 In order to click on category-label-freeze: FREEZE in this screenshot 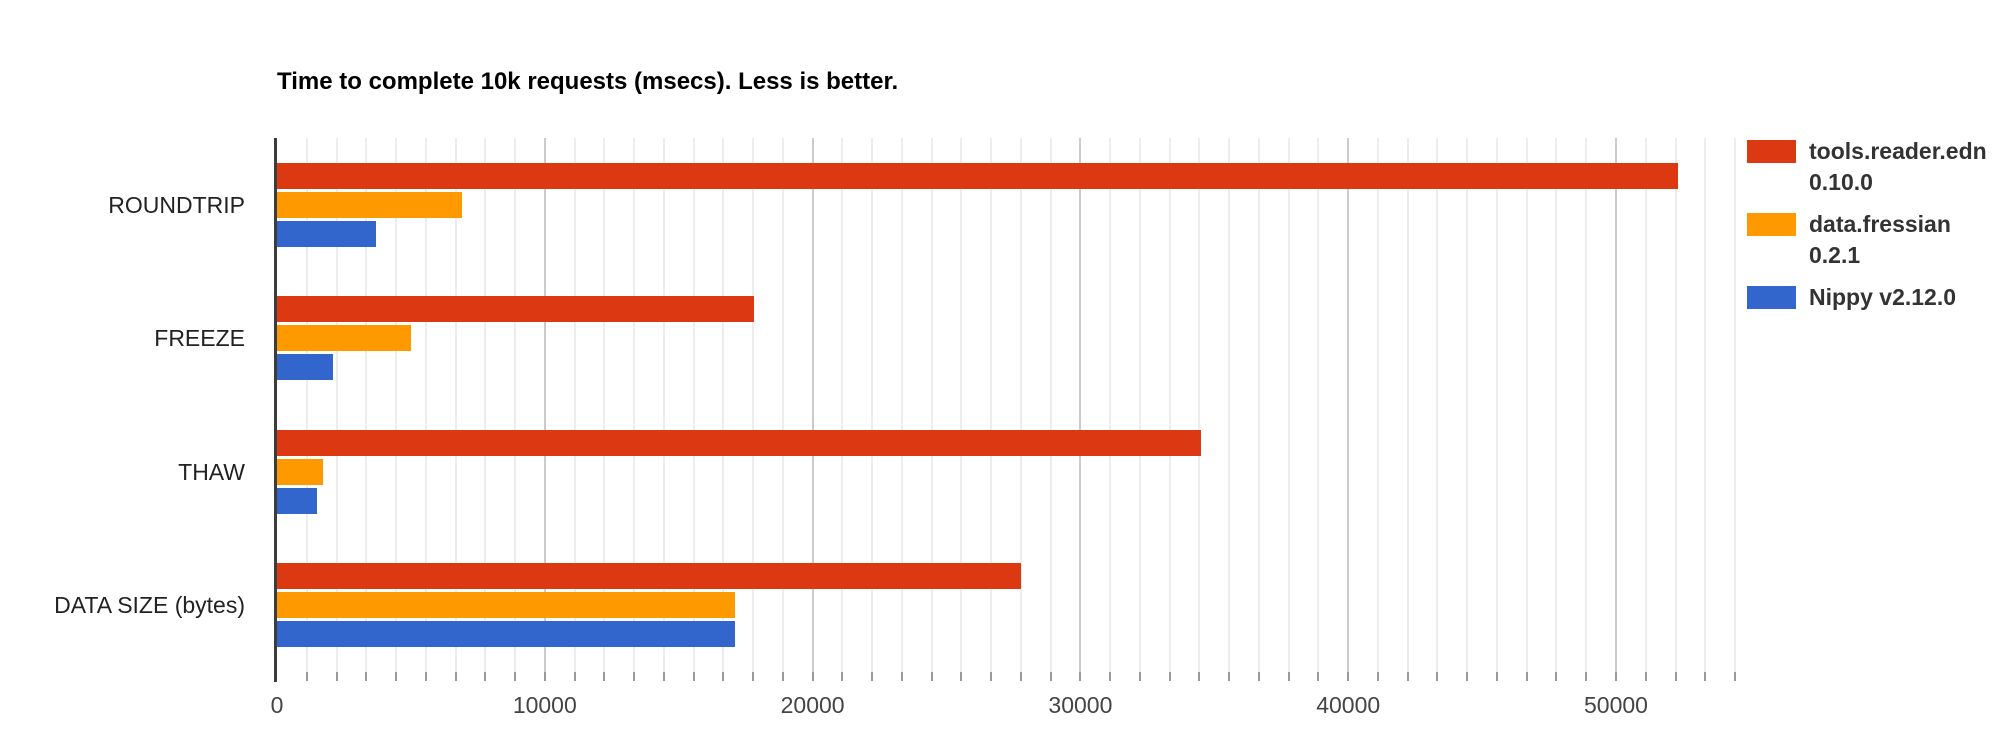, I will do `click(199, 338)`.